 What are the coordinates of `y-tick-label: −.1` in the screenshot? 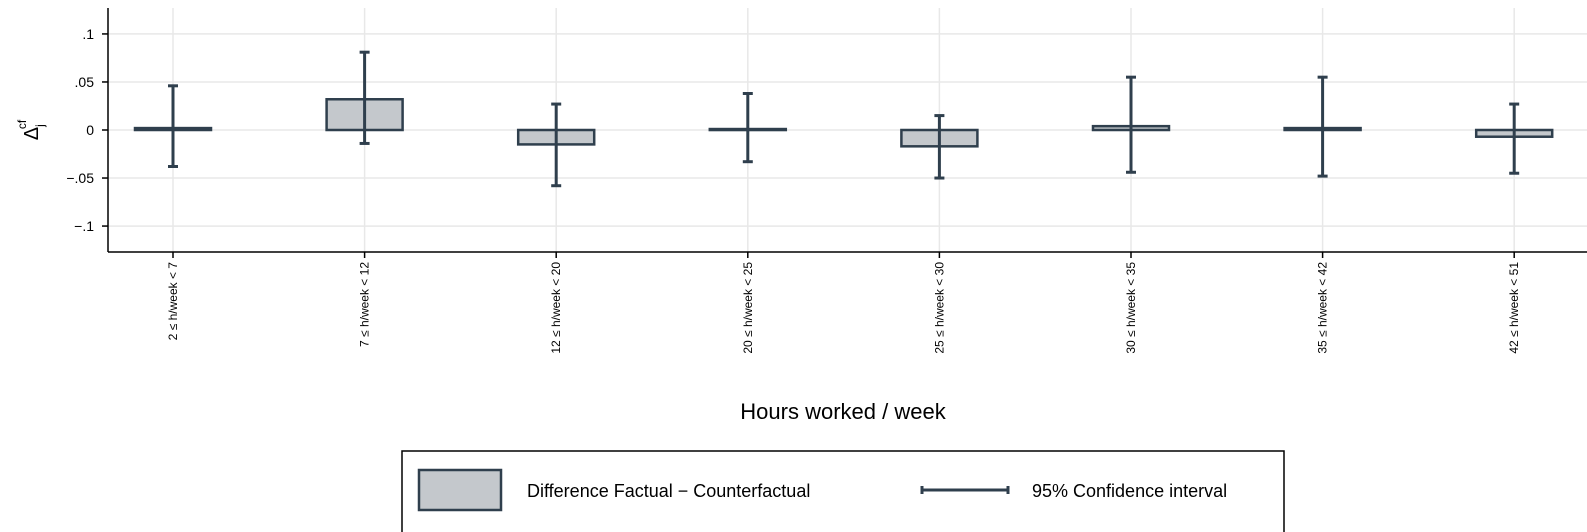 It's located at (84, 226).